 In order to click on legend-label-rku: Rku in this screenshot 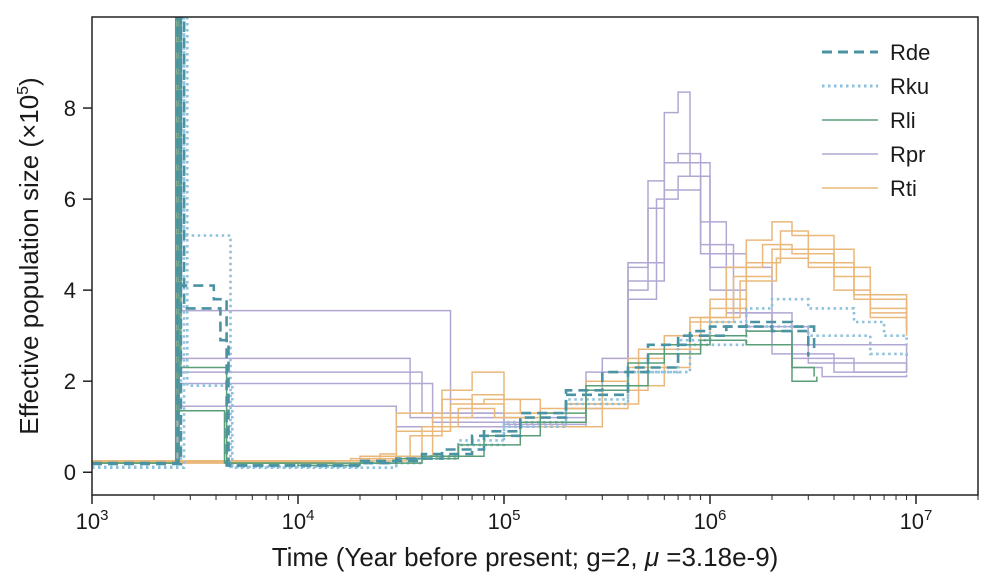, I will do `click(909, 86)`.